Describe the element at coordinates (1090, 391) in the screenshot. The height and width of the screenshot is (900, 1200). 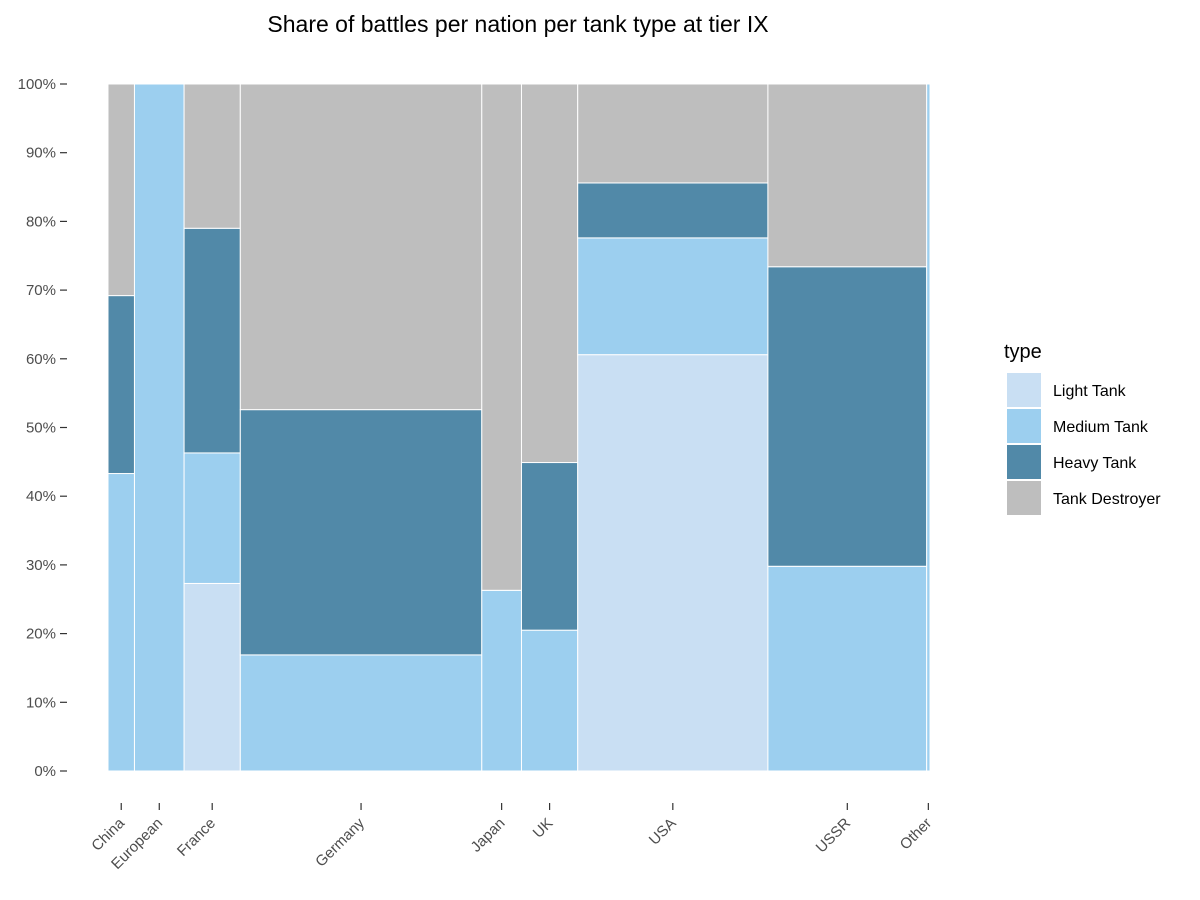
I see `legend-label-light-tank: Light Tank` at that location.